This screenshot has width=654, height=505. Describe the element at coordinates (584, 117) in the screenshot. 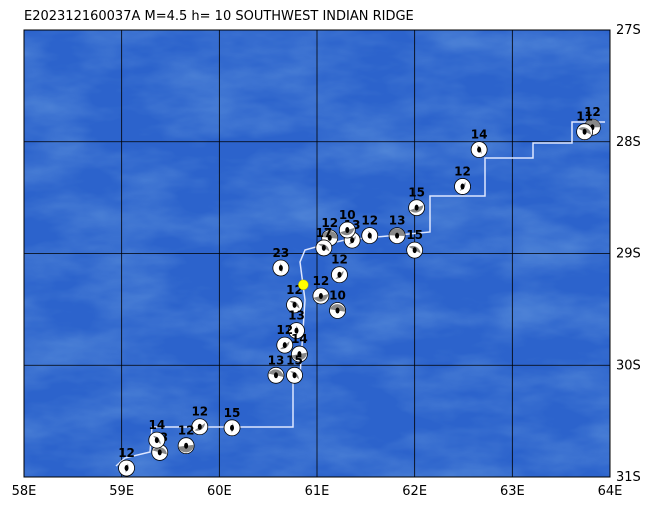

I see `depth-label: 11` at that location.